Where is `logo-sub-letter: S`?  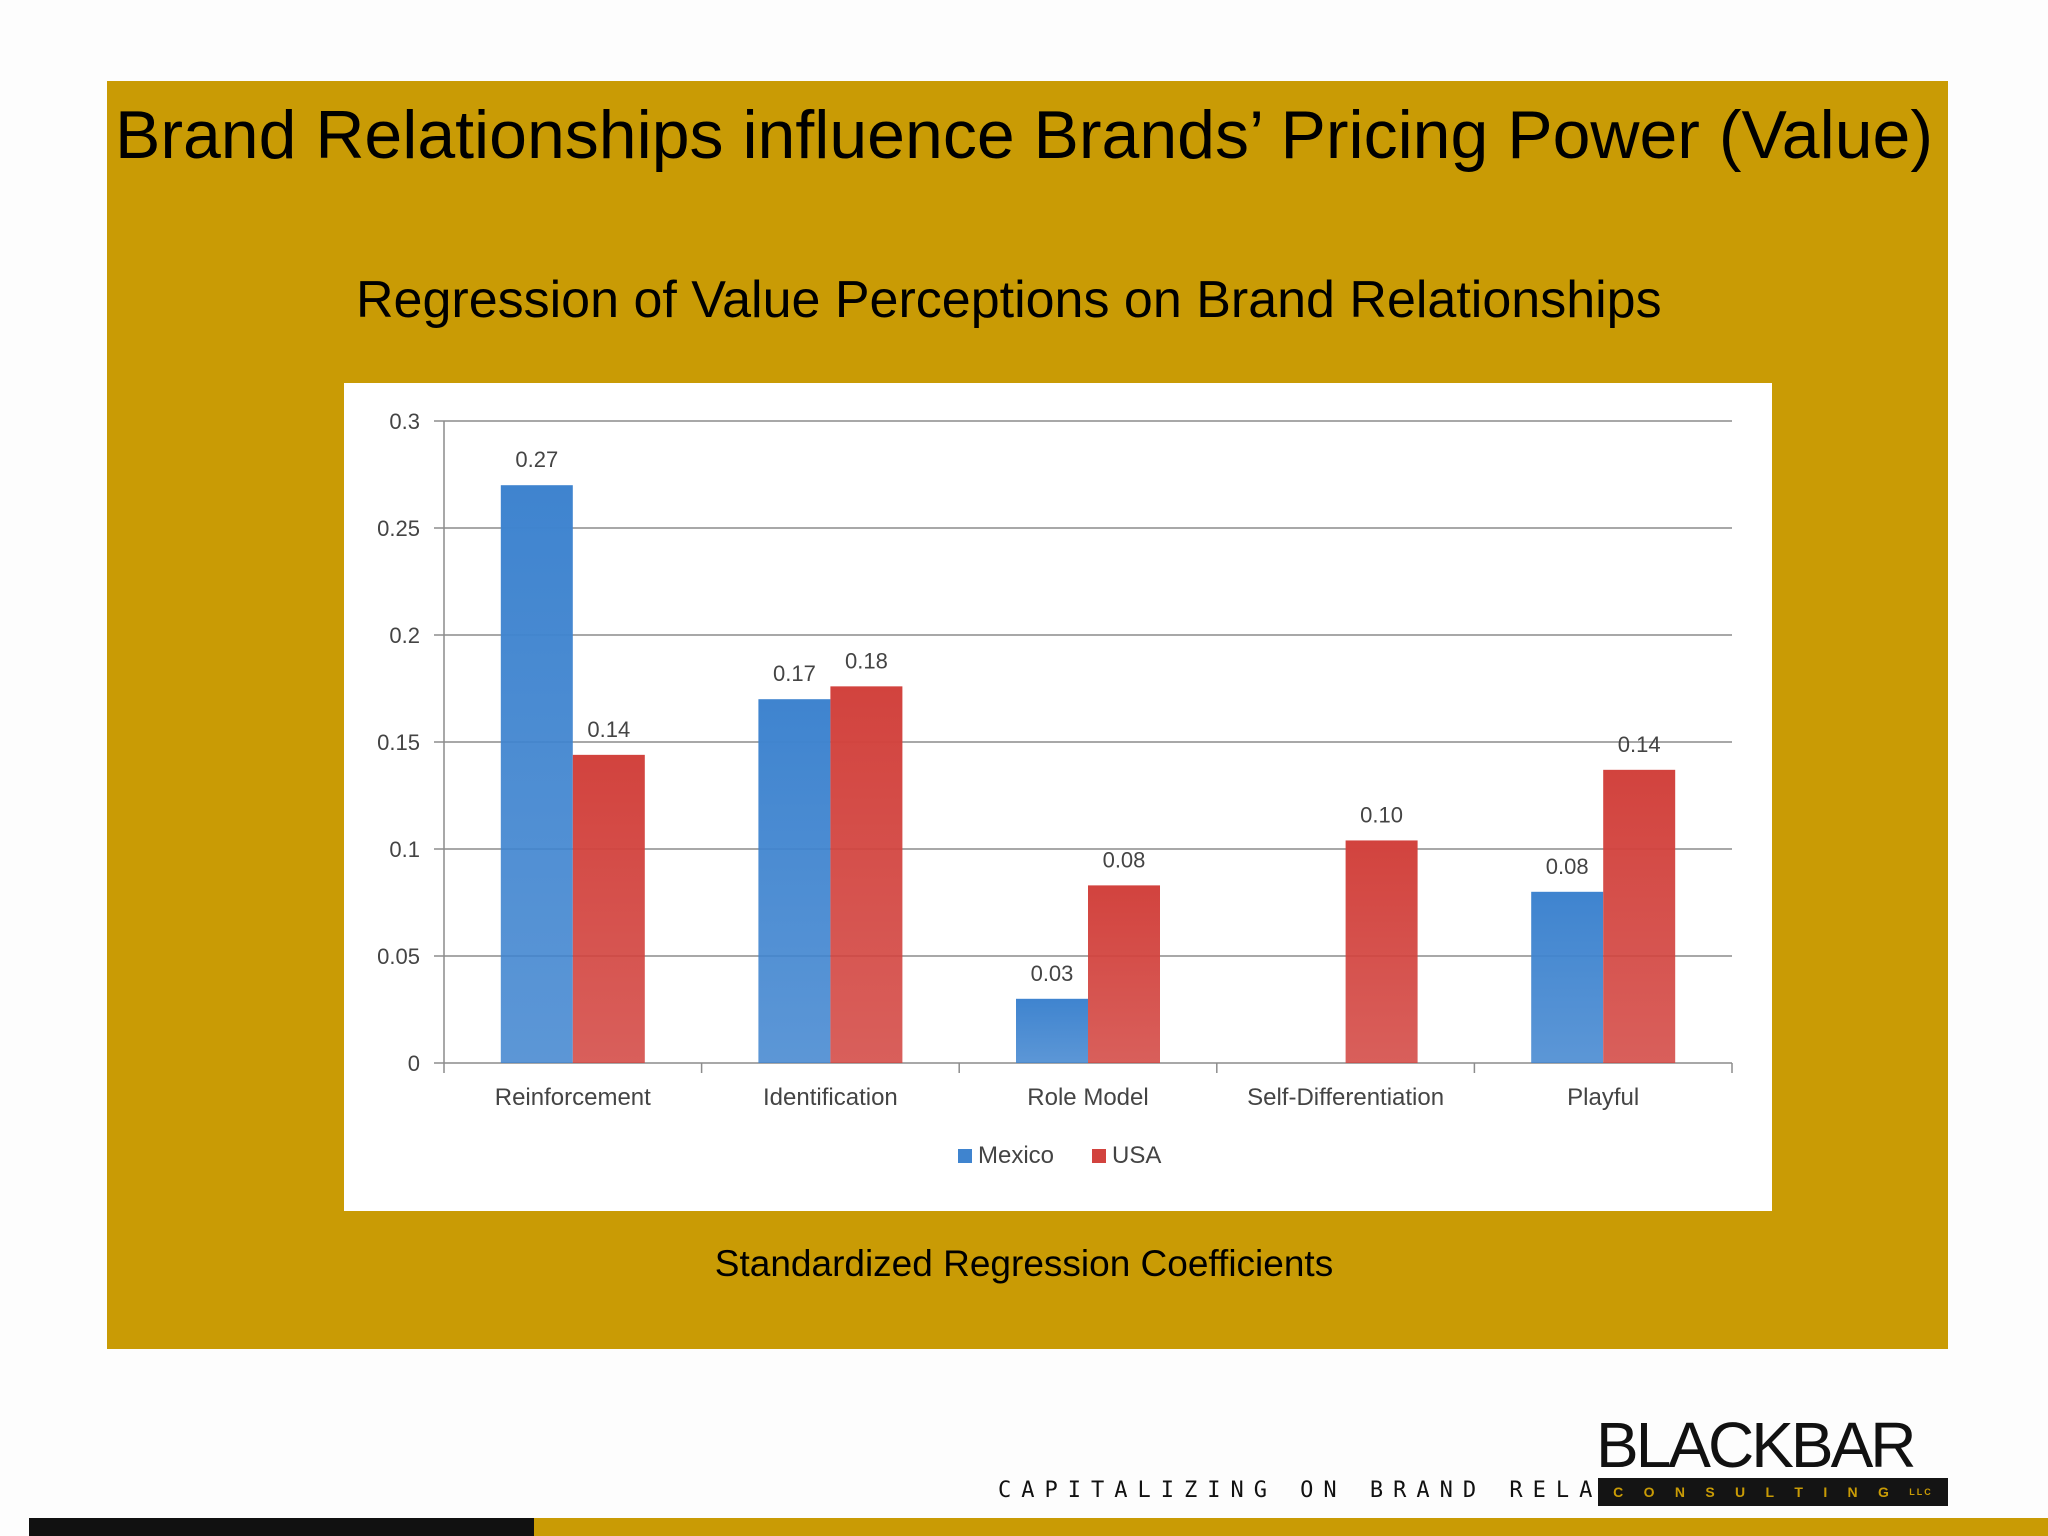 logo-sub-letter: S is located at coordinates (1711, 1492).